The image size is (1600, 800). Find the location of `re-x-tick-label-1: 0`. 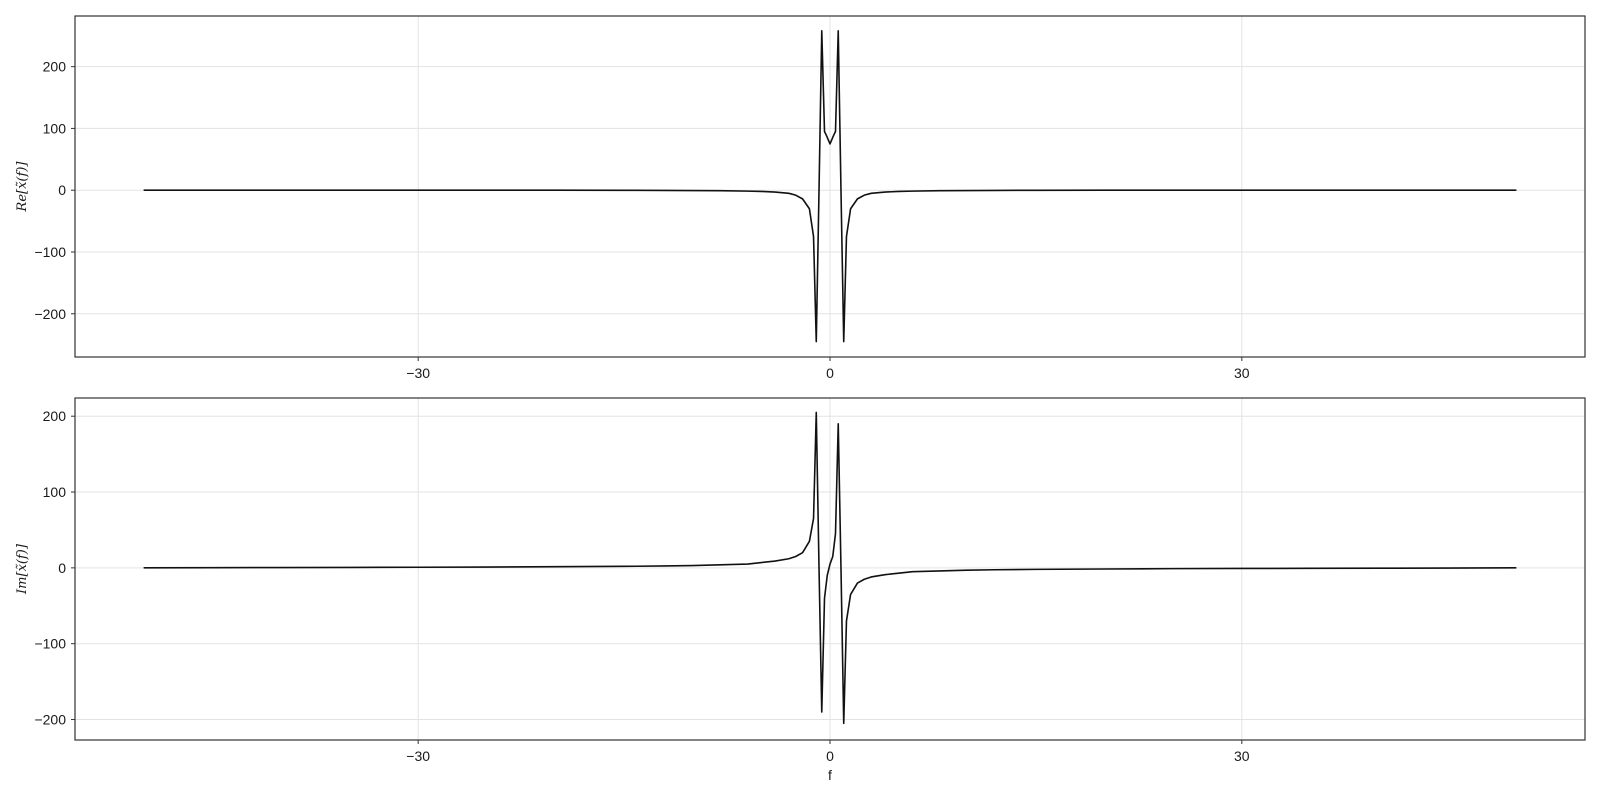

re-x-tick-label-1: 0 is located at coordinates (830, 373).